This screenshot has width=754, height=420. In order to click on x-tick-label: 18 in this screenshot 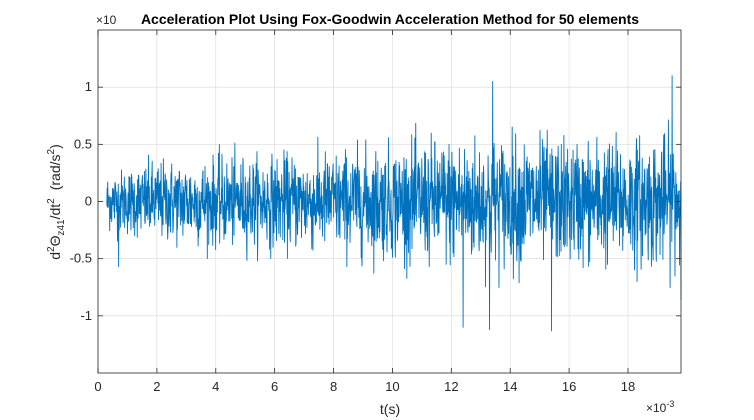, I will do `click(628, 386)`.